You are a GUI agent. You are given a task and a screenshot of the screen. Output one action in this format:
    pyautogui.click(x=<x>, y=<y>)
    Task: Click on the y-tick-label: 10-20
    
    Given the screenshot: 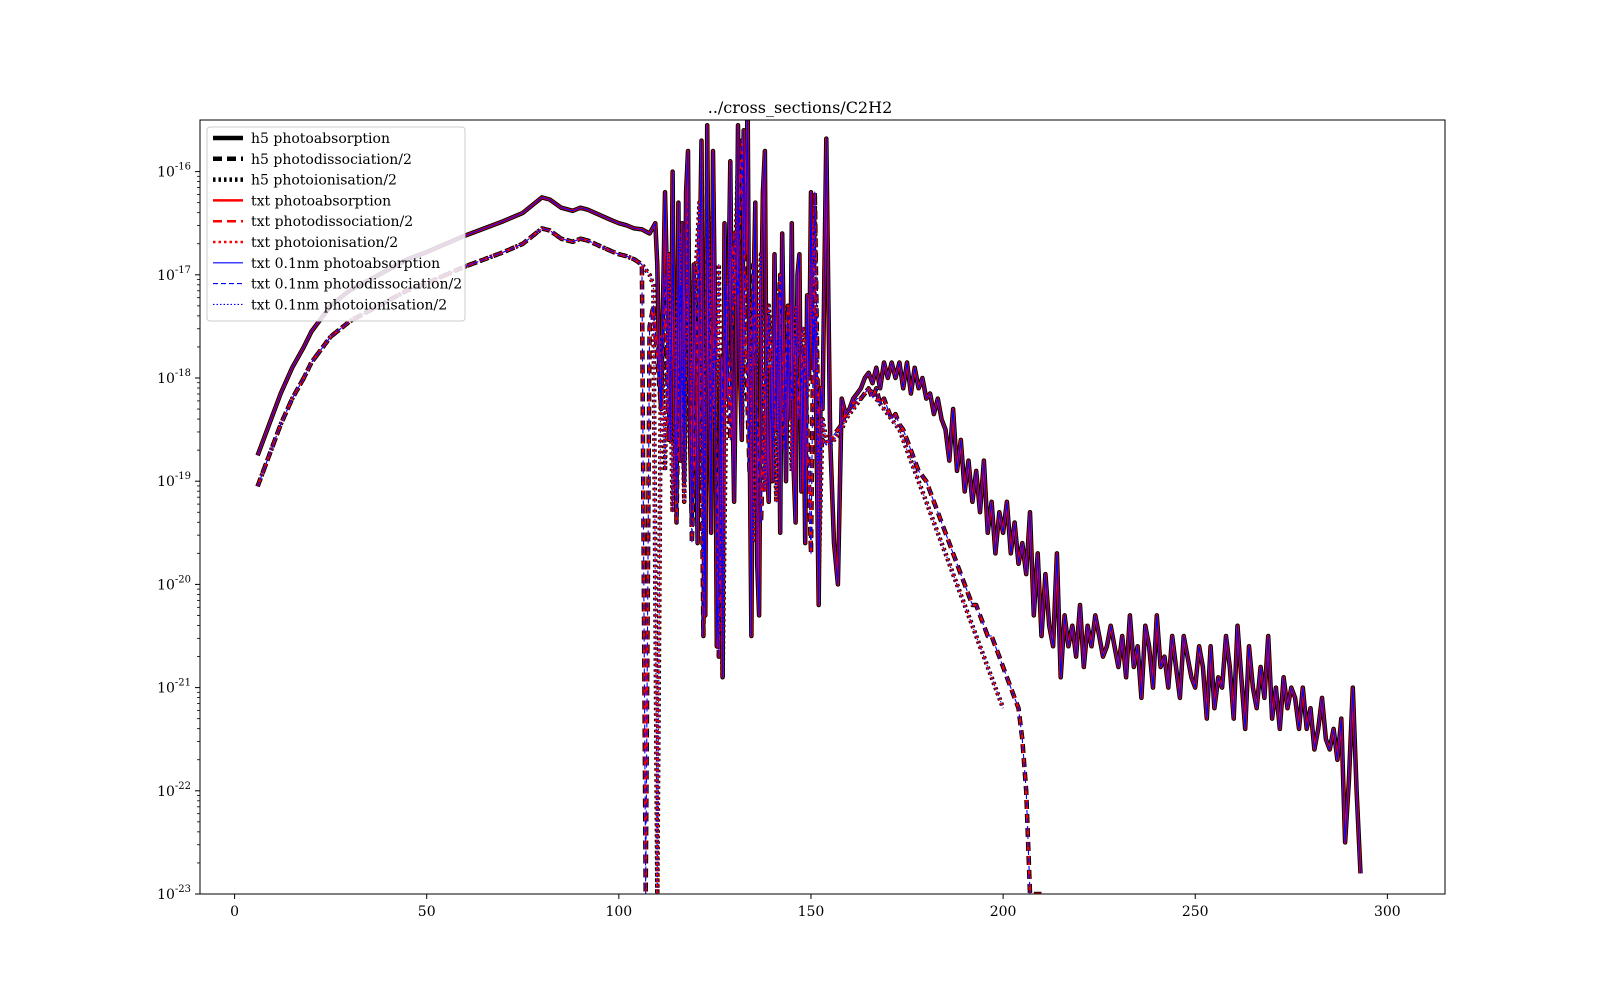 What is the action you would take?
    pyautogui.click(x=174, y=583)
    